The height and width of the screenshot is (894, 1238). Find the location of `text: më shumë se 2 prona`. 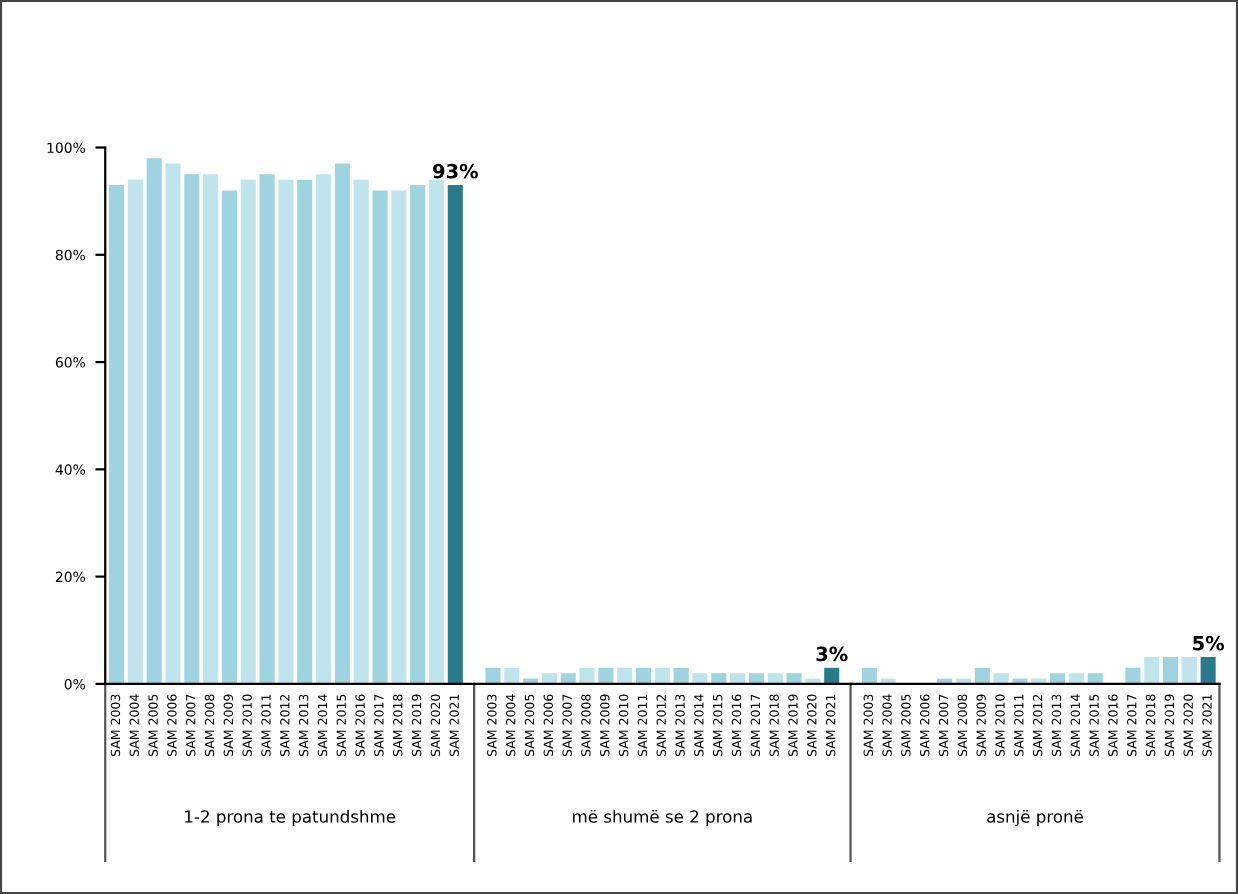

text: më shumë se 2 prona is located at coordinates (662, 818).